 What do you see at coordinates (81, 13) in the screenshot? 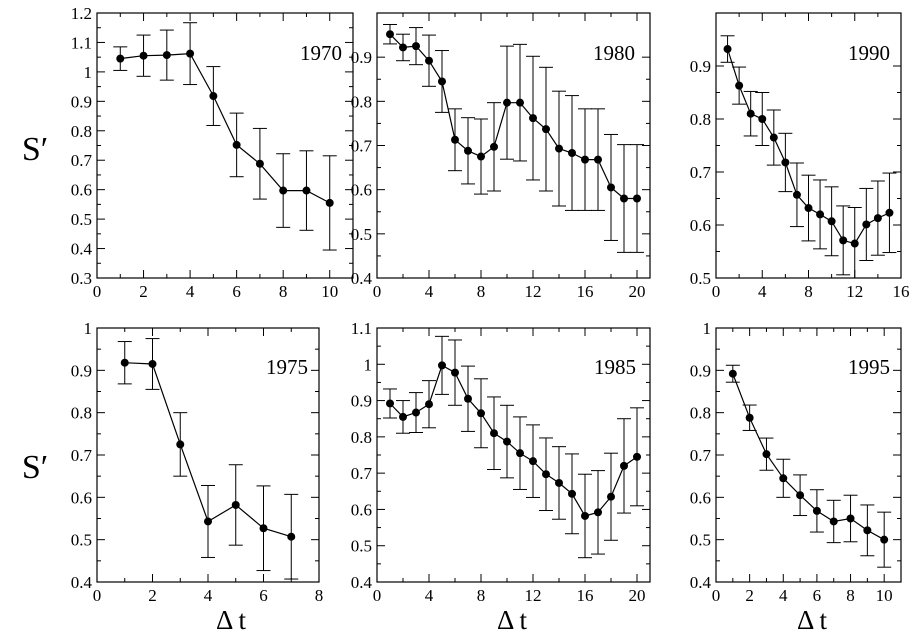
I see `y-tick-label: 1.2` at bounding box center [81, 13].